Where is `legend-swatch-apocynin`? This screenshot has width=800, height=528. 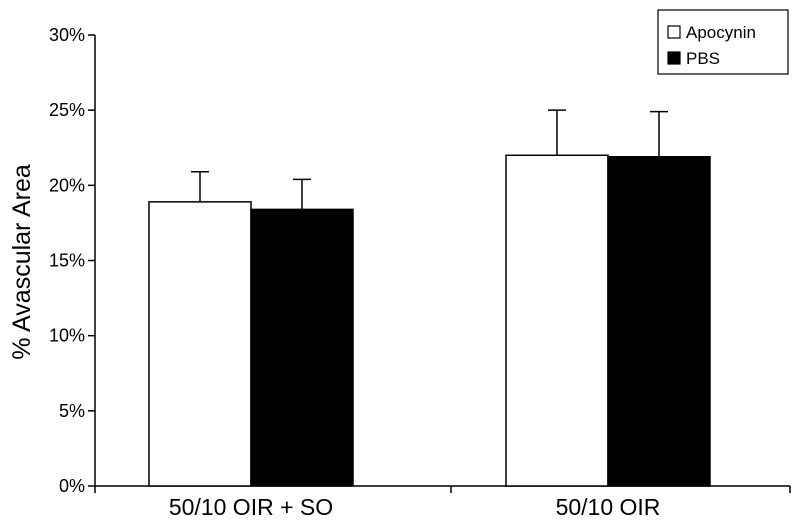
legend-swatch-apocynin is located at coordinates (674, 32).